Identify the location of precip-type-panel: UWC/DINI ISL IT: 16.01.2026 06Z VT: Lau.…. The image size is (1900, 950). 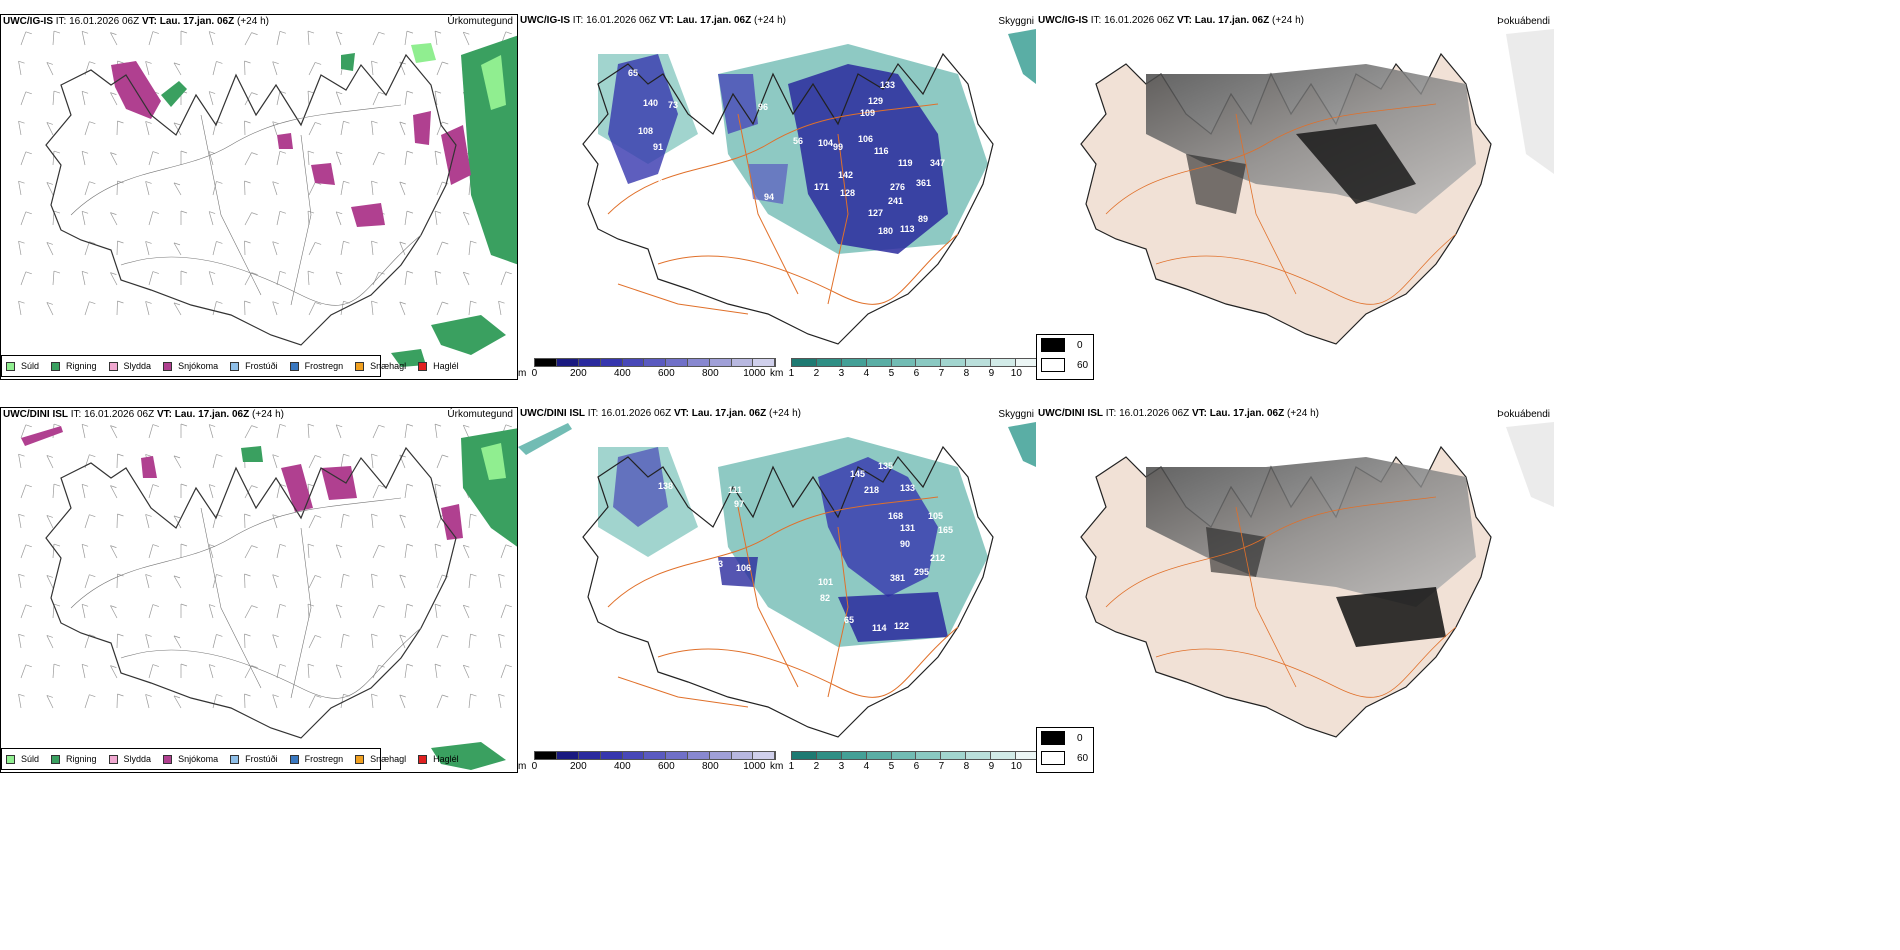
(259, 590).